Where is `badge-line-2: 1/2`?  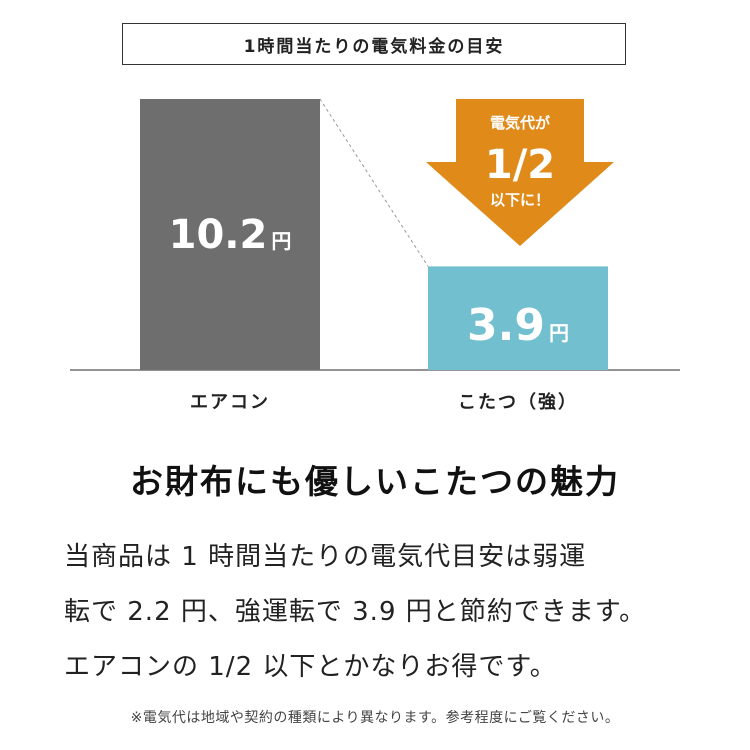 badge-line-2: 1/2 is located at coordinates (520, 165).